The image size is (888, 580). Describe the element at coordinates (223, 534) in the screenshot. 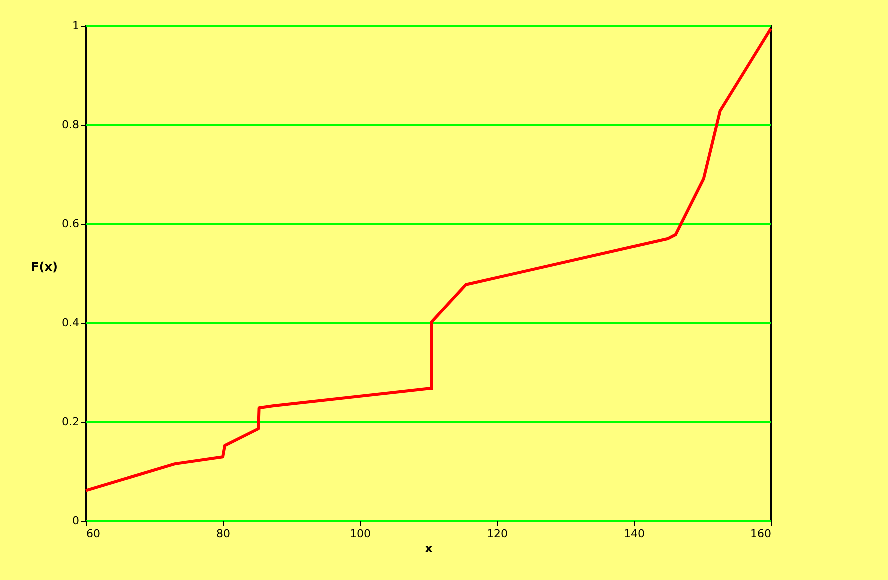

I see `x-tick-label: 80` at that location.